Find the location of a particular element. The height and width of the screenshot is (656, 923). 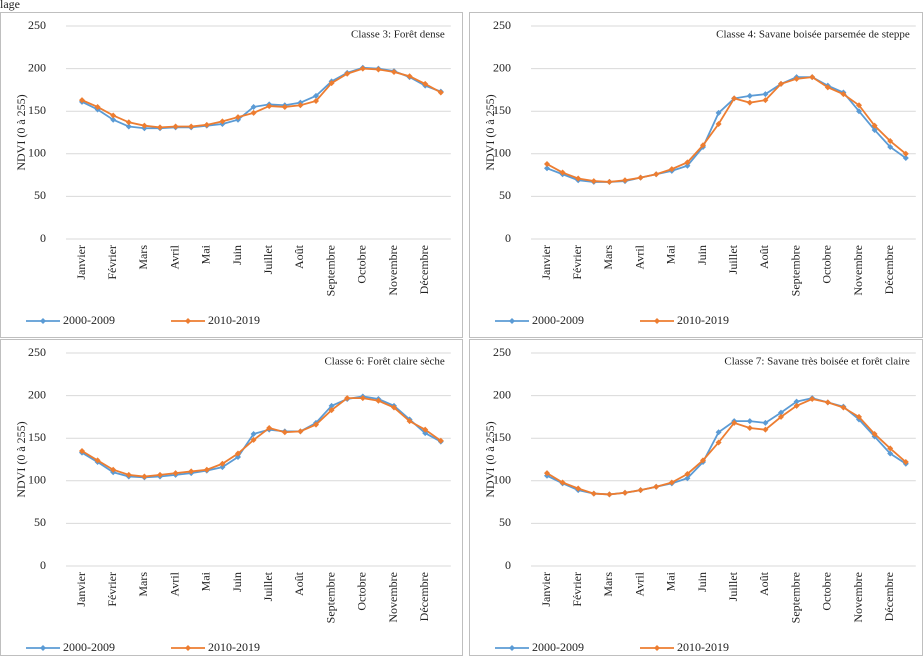

y-tick-label: 250 is located at coordinates (502, 352).